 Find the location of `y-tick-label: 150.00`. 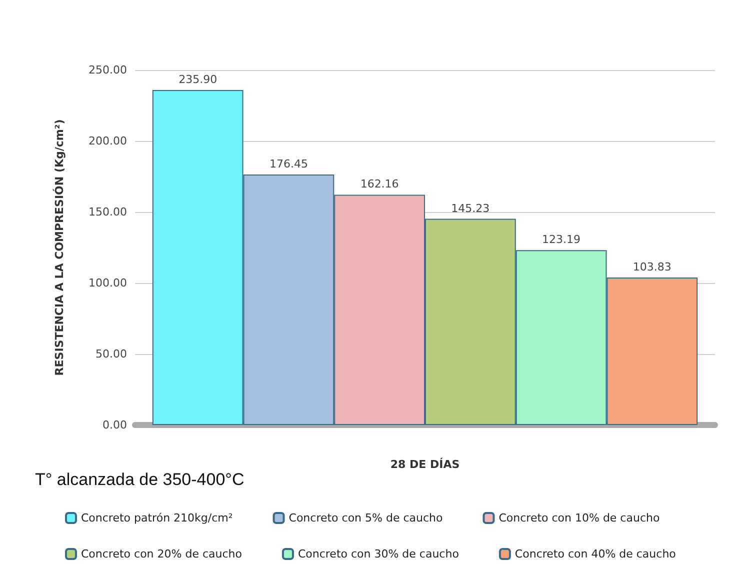

y-tick-label: 150.00 is located at coordinates (107, 212).